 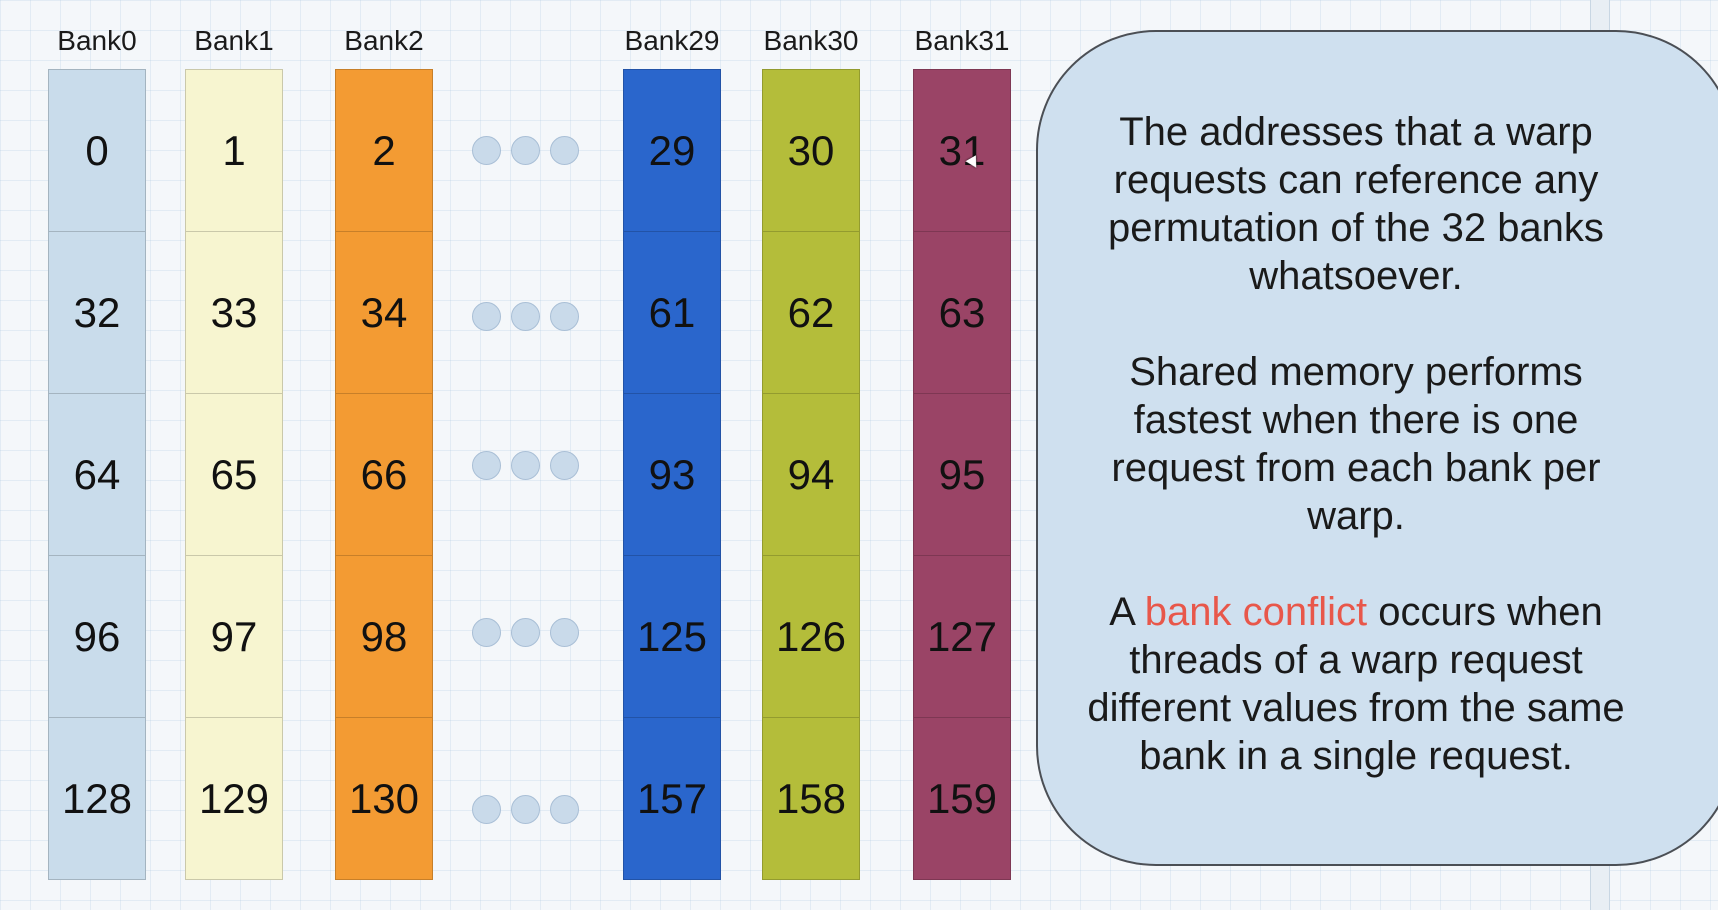 I want to click on bank-conflict-highlight: bank conflict, so click(x=1256, y=612).